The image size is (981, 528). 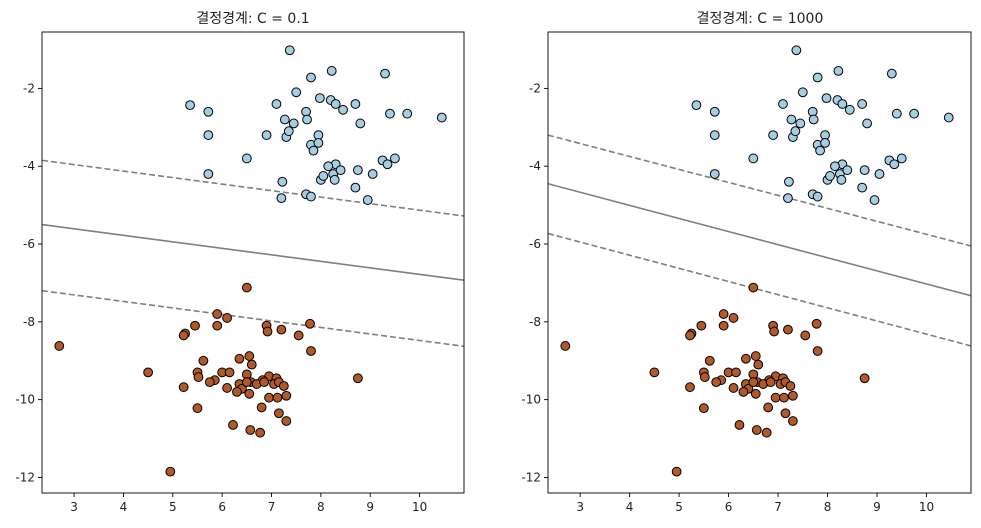 What do you see at coordinates (253, 188) in the screenshot?
I see `left-margin-line-upper` at bounding box center [253, 188].